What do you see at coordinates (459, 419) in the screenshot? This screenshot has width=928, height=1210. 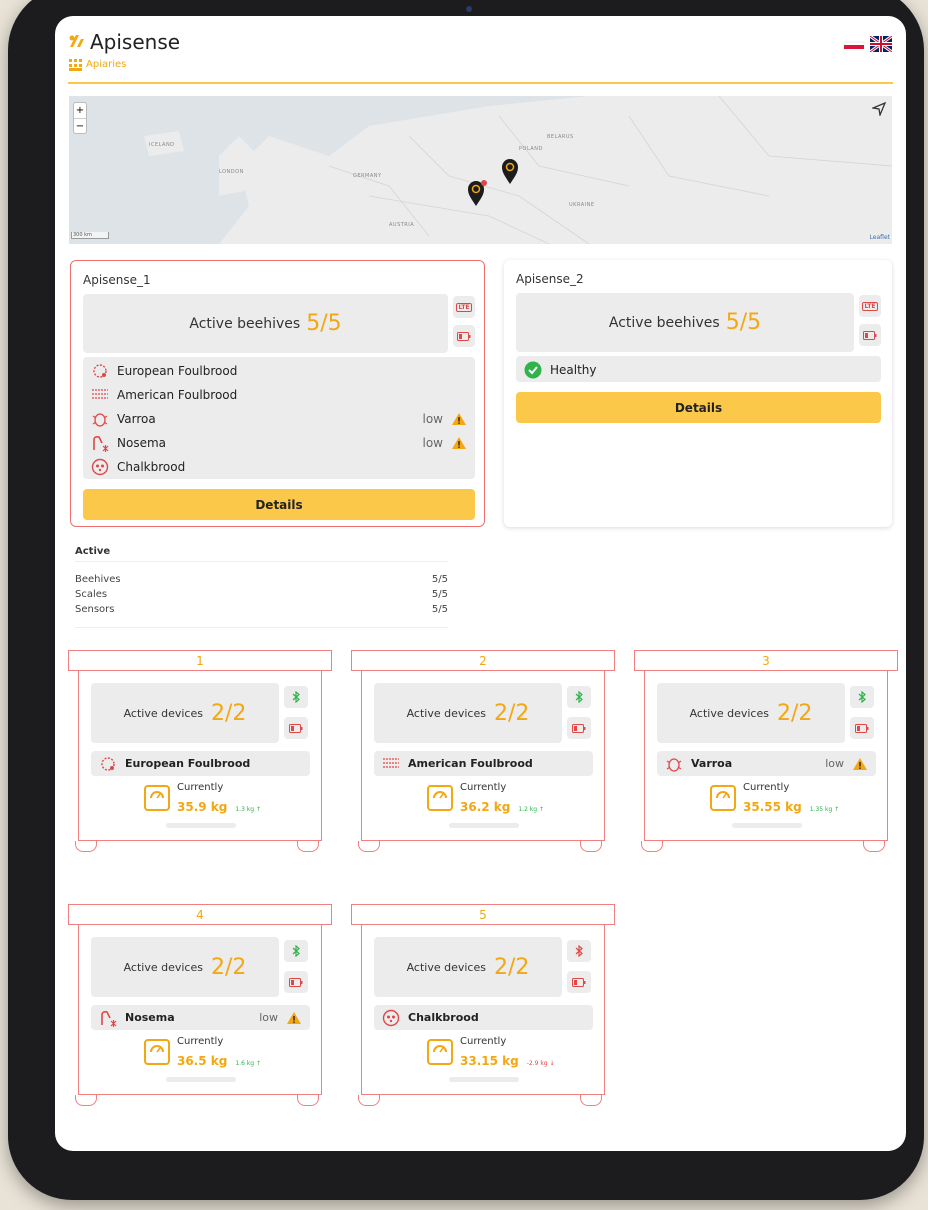 I see `warning-icon` at bounding box center [459, 419].